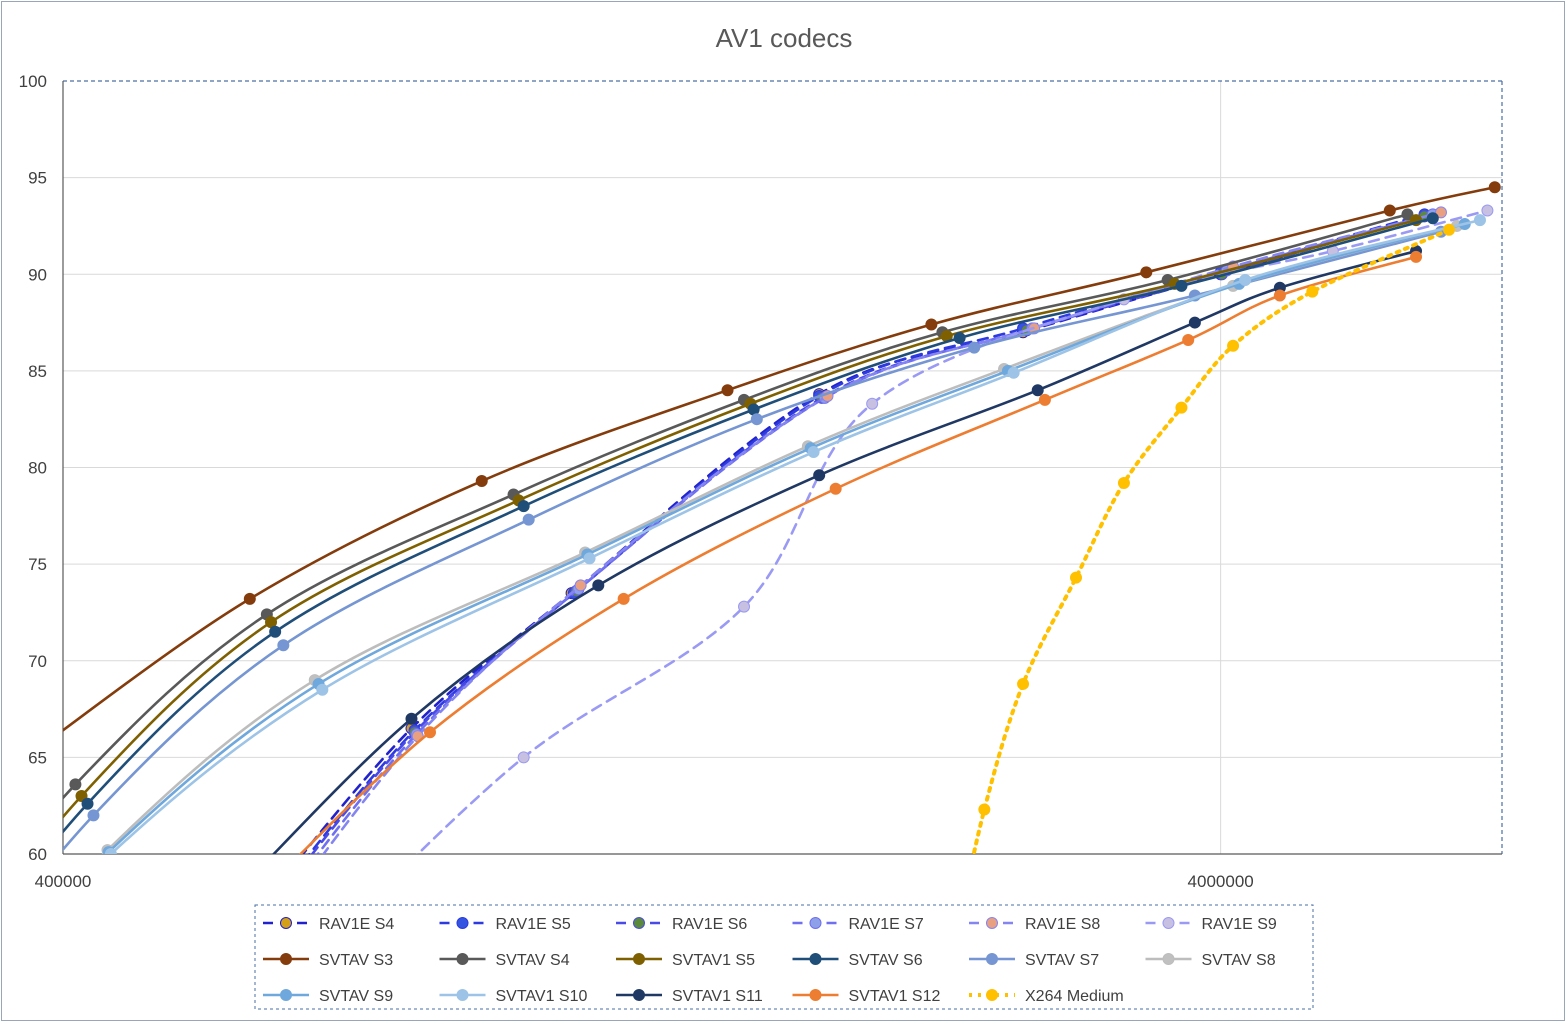 Image resolution: width=1568 pixels, height=1024 pixels. Describe the element at coordinates (356, 996) in the screenshot. I see `legend-label: SVTAV S9` at that location.